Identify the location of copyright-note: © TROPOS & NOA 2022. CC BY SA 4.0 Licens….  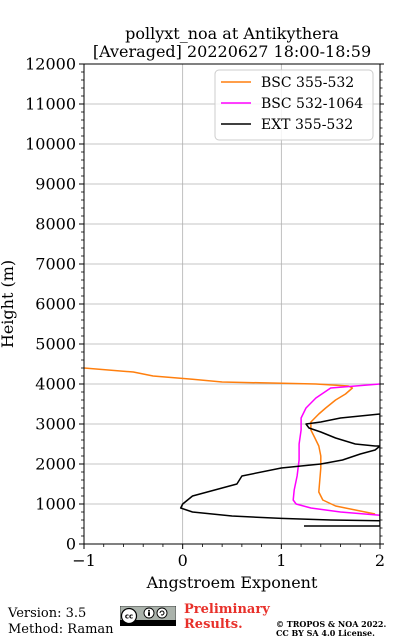
(331, 629).